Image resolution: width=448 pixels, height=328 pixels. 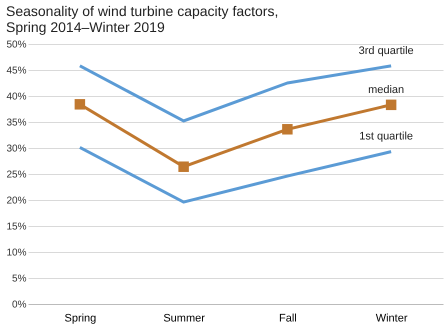 What do you see at coordinates (16, 253) in the screenshot?
I see `y-tick-label: 10%` at bounding box center [16, 253].